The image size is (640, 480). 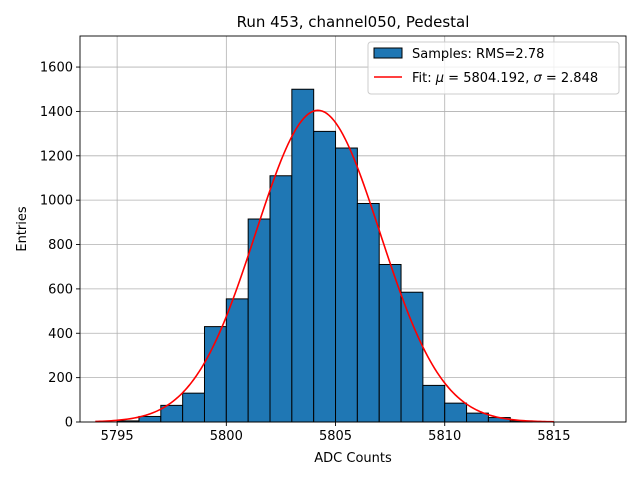 I want to click on legend-box, so click(x=493, y=68).